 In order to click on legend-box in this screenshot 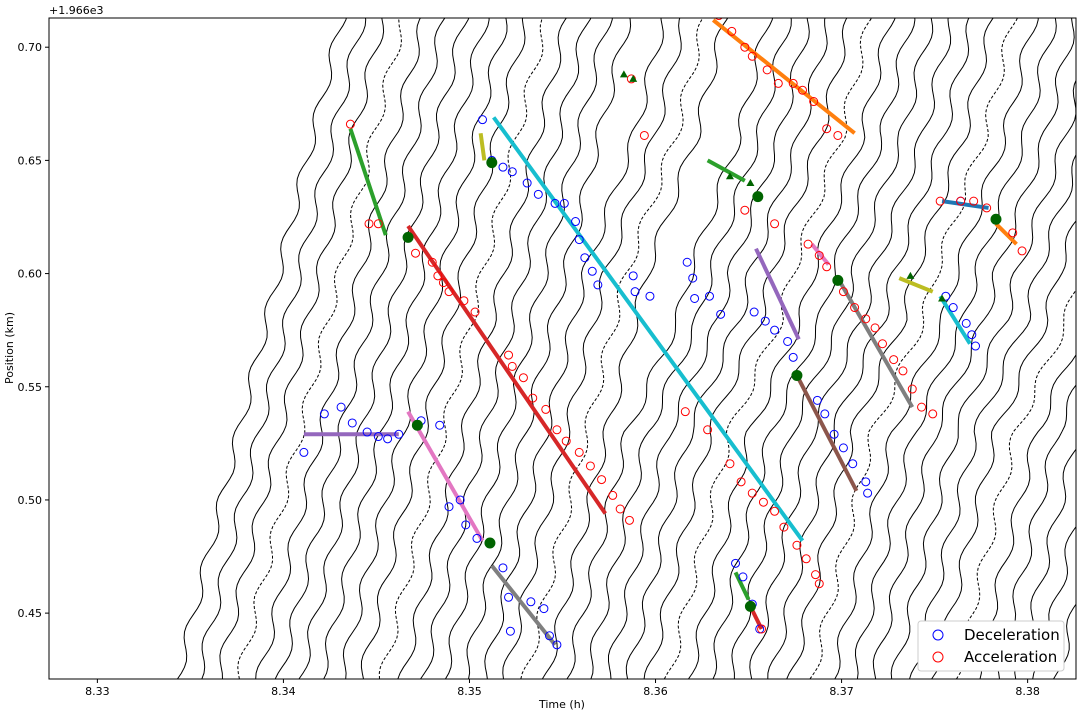, I will do `click(991, 646)`.